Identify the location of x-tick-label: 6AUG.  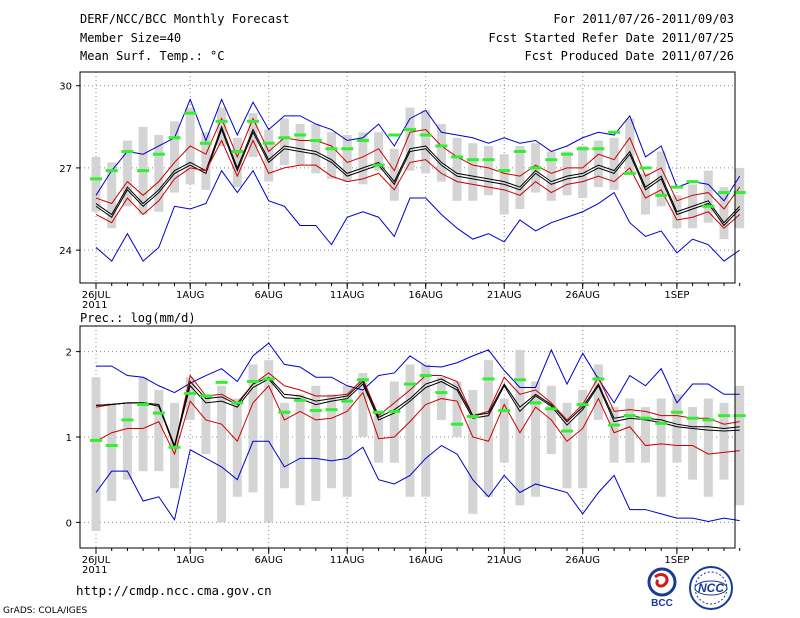
(269, 560).